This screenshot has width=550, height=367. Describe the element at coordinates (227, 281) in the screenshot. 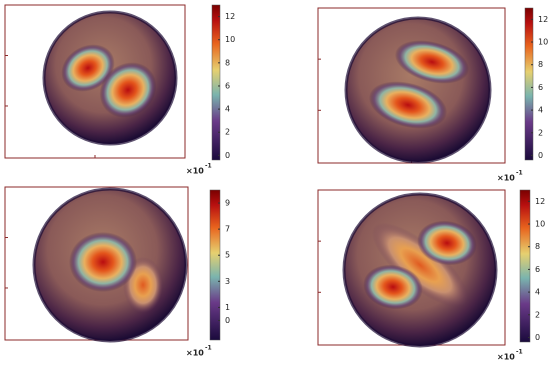

I see `colorbar-tick-label: 3` at that location.